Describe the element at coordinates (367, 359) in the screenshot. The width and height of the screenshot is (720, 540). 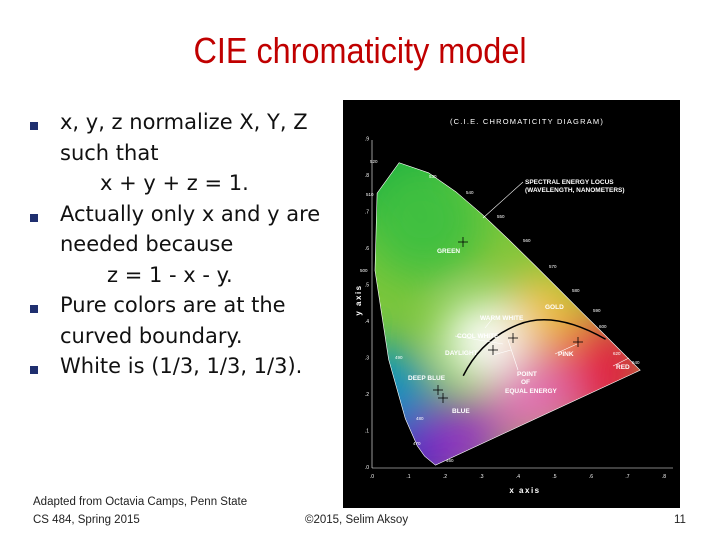
I see `y-tick-label: .3` at that location.